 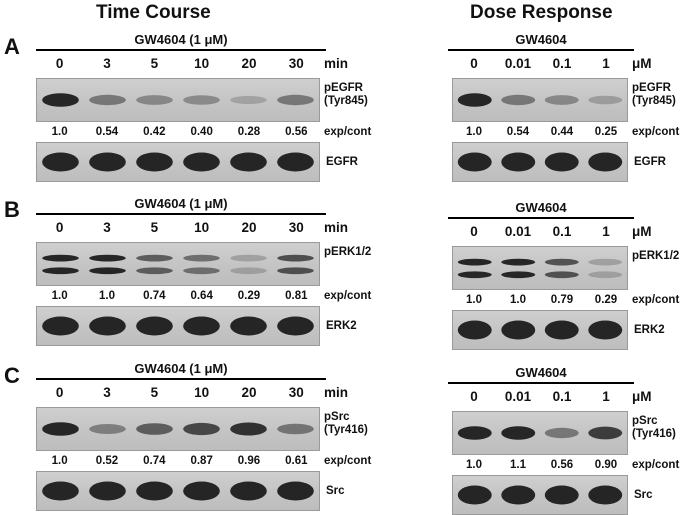 I want to click on panel-b-time-quant-row: 1.0 1.0 0.74 0.64 0.29 0.81, so click(x=178, y=296).